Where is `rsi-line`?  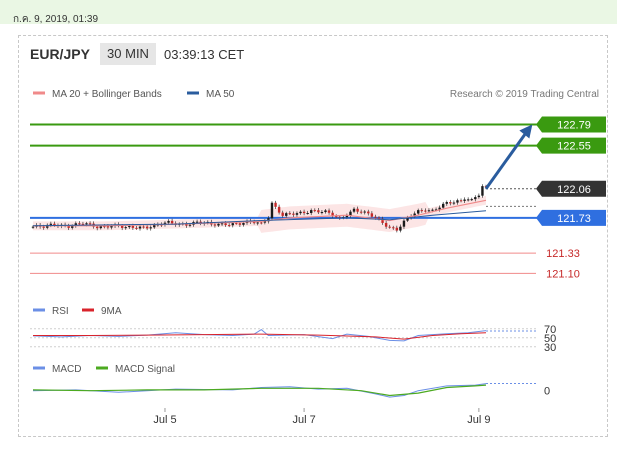
rsi-line is located at coordinates (259, 335).